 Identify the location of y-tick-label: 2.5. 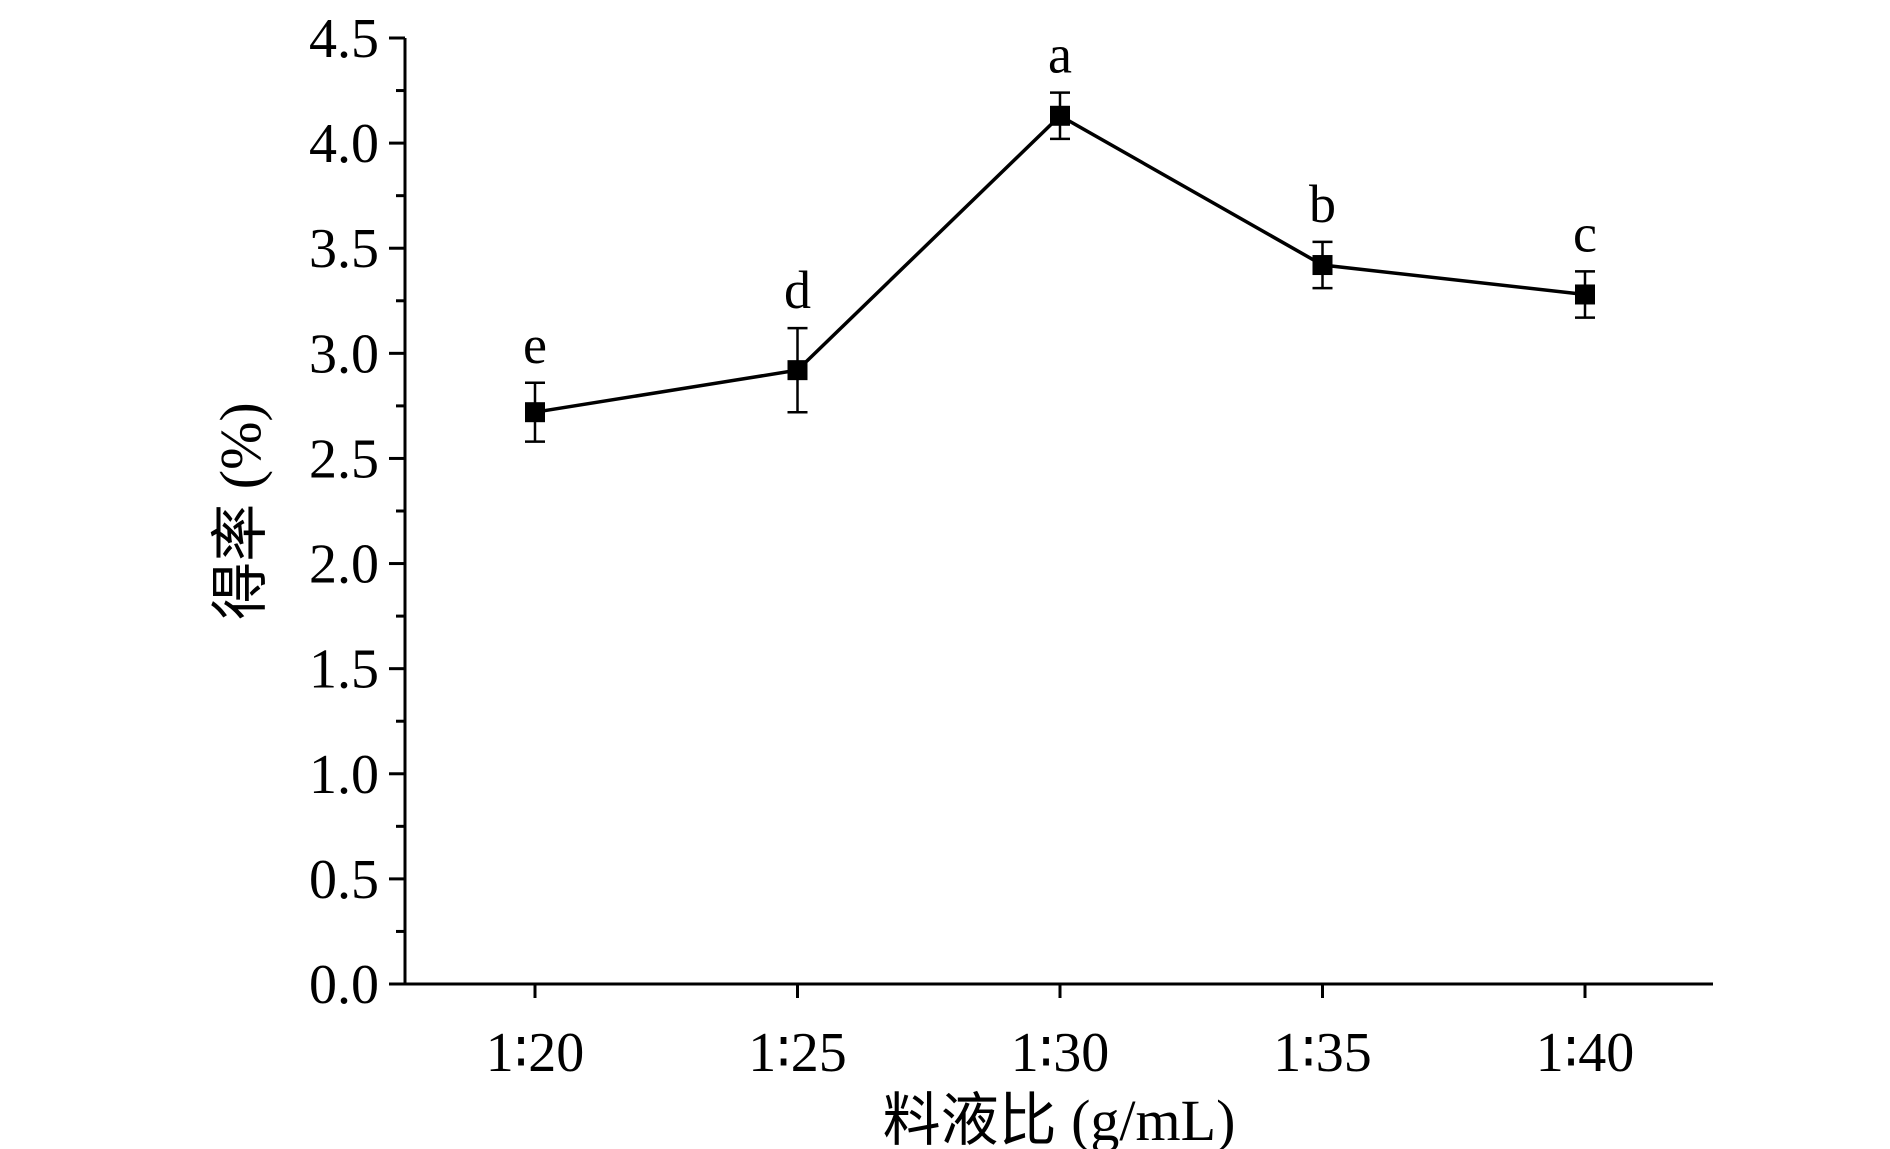
(344, 459).